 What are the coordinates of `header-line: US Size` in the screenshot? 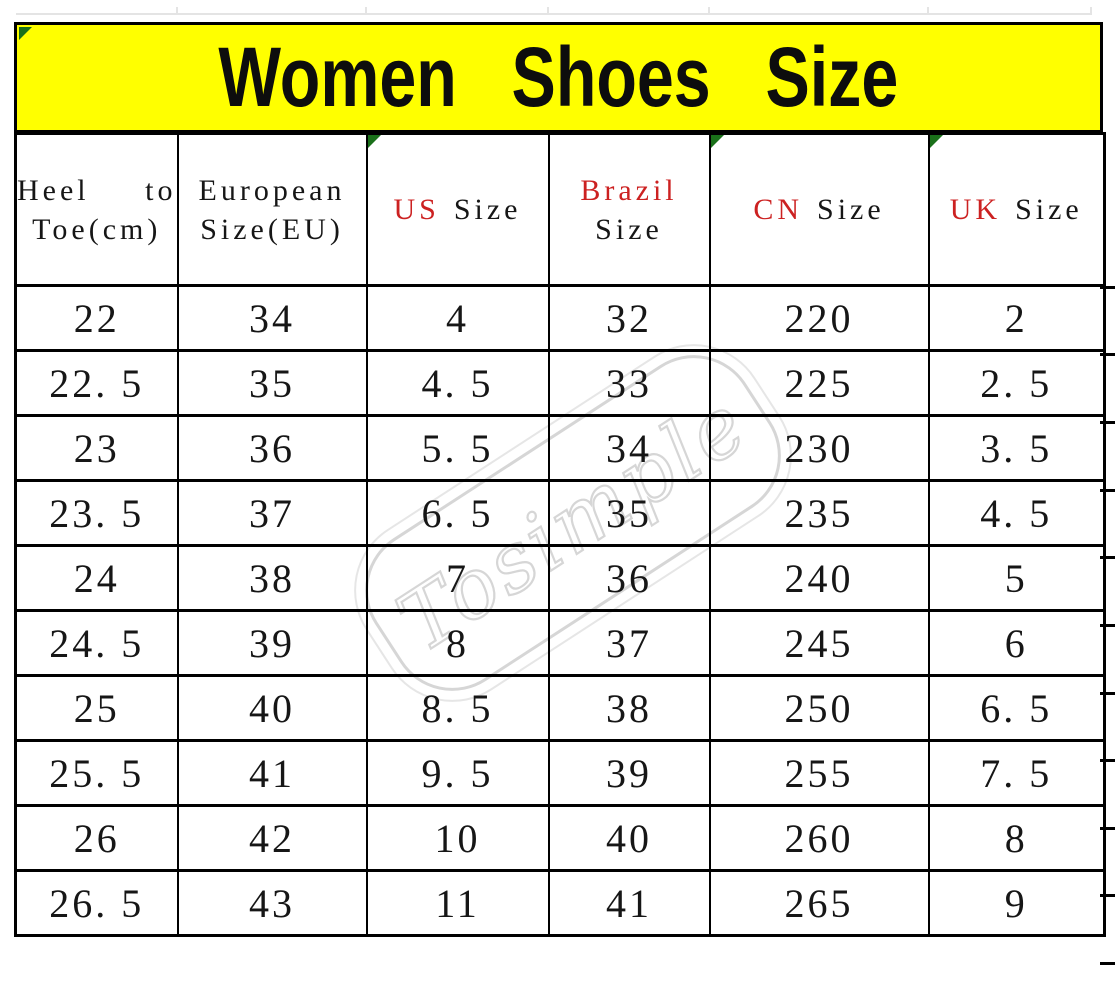 It's located at (458, 209).